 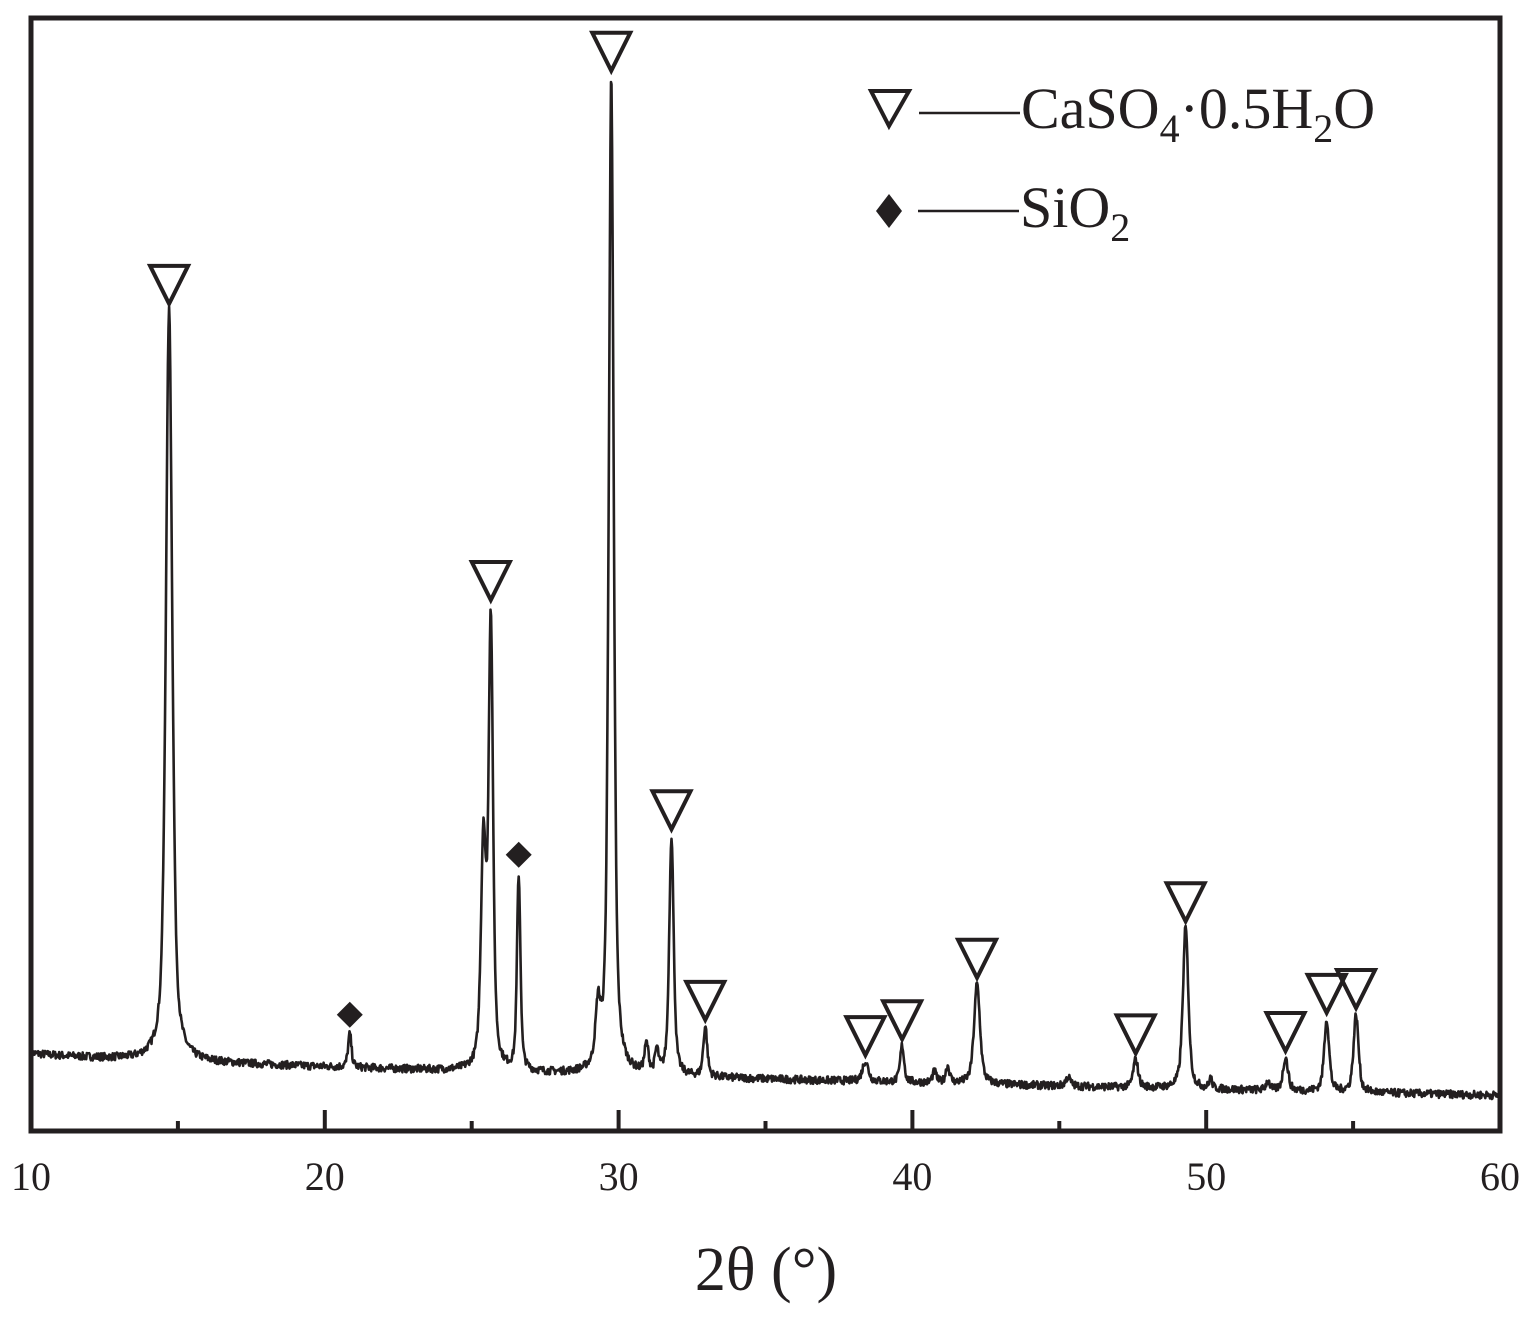 What do you see at coordinates (1075, 212) in the screenshot?
I see `legend-label-sio2: SiO2` at bounding box center [1075, 212].